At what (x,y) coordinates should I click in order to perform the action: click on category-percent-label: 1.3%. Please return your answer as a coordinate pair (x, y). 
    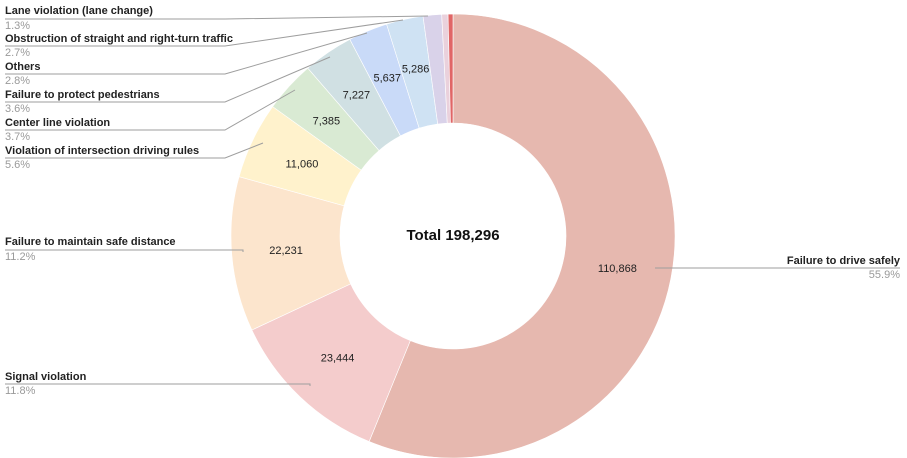
    Looking at the image, I should click on (17, 26).